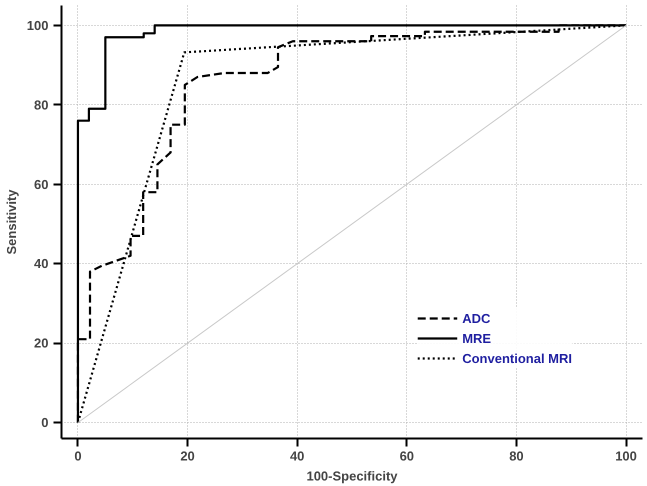 The width and height of the screenshot is (647, 486). Describe the element at coordinates (517, 358) in the screenshot. I see `legend-label: Conventional MRI` at that location.